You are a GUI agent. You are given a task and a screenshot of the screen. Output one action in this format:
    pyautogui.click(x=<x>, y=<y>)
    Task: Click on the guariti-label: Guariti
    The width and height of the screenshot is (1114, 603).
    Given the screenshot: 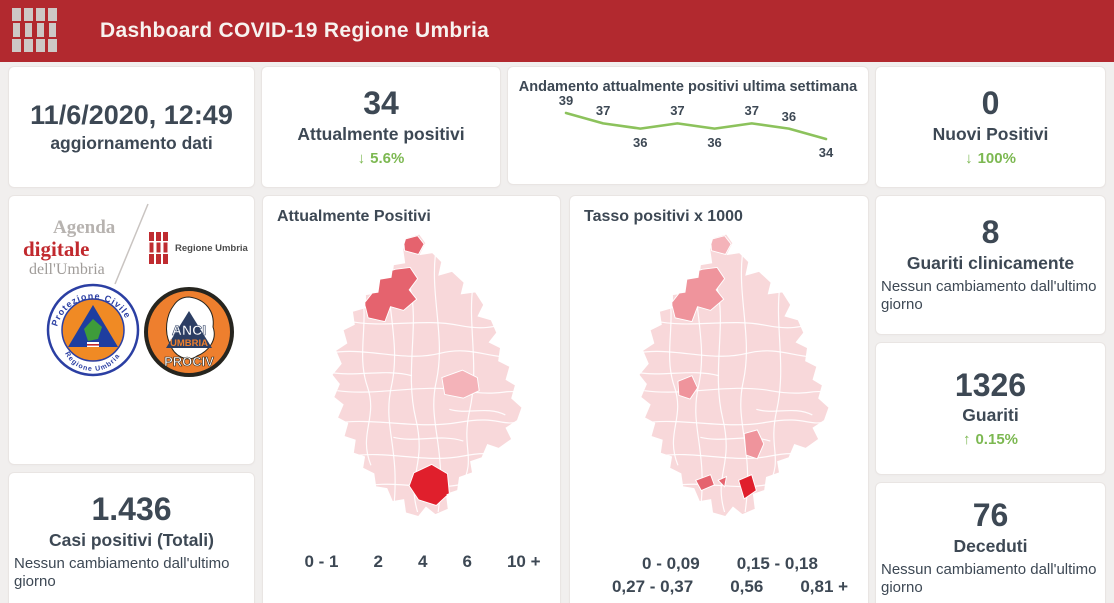 What is the action you would take?
    pyautogui.click(x=990, y=415)
    